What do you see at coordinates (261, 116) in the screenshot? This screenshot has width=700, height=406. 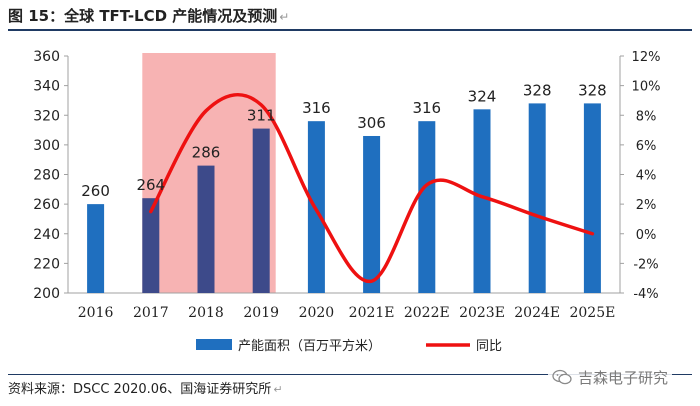 I see `bar-data-label: 311` at bounding box center [261, 116].